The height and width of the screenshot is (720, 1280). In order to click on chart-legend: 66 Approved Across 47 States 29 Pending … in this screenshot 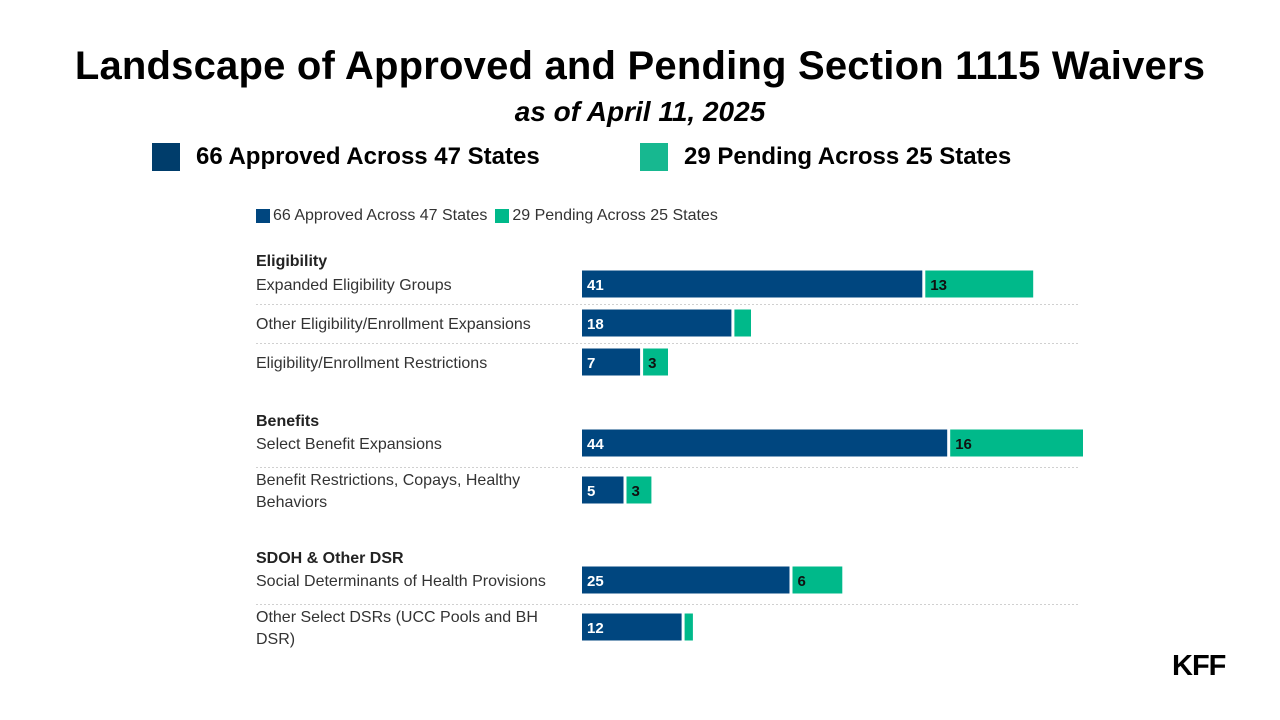, I will do `click(491, 216)`.